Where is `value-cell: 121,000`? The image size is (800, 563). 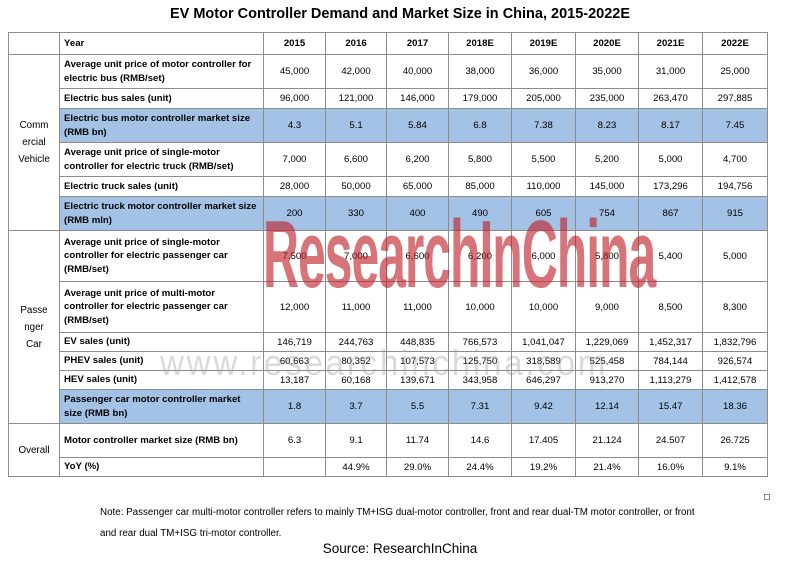 value-cell: 121,000 is located at coordinates (356, 98).